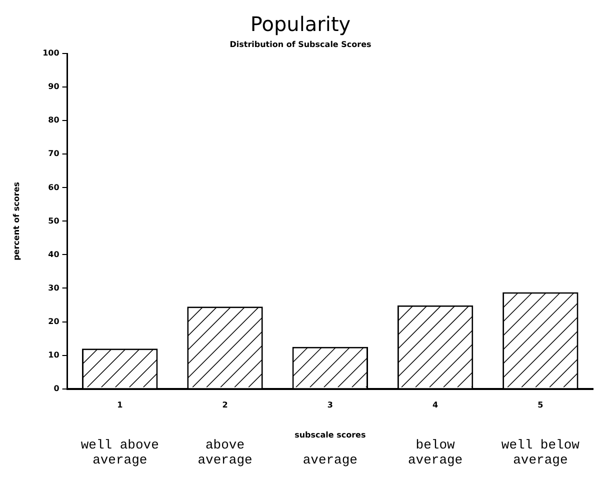  Describe the element at coordinates (435, 405) in the screenshot. I see `x-tick-label: 4` at that location.